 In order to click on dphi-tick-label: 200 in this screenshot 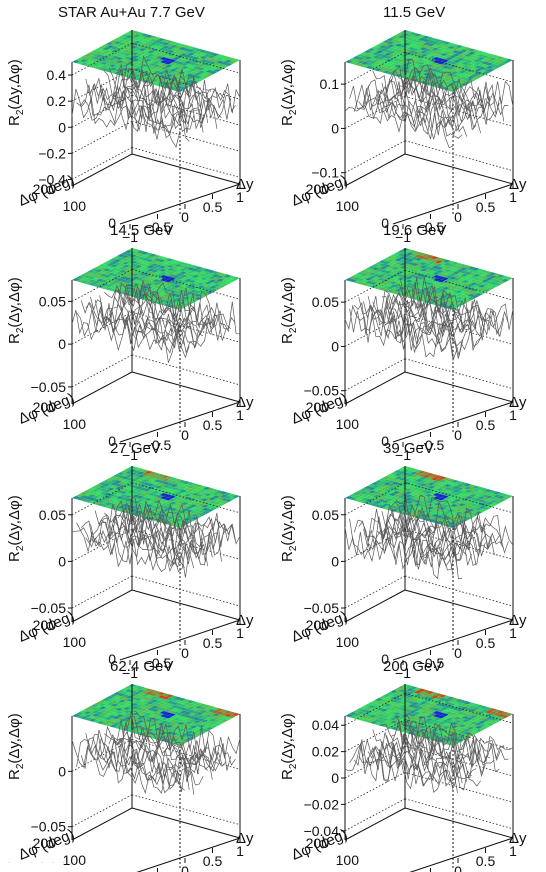, I will do `click(318, 625)`.